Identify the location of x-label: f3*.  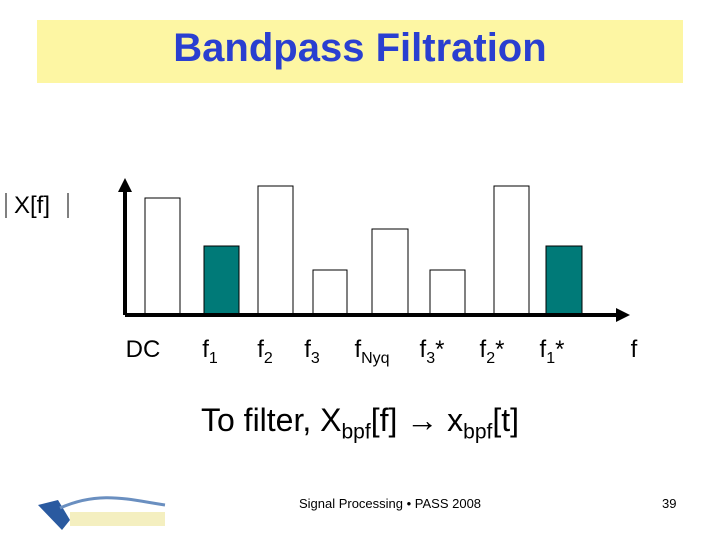
(432, 352).